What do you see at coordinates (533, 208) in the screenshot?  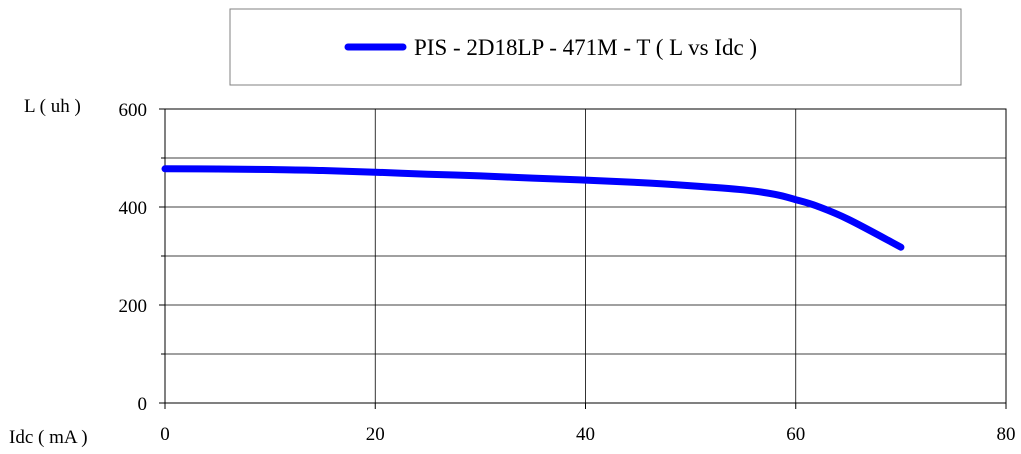 I see `series-line` at bounding box center [533, 208].